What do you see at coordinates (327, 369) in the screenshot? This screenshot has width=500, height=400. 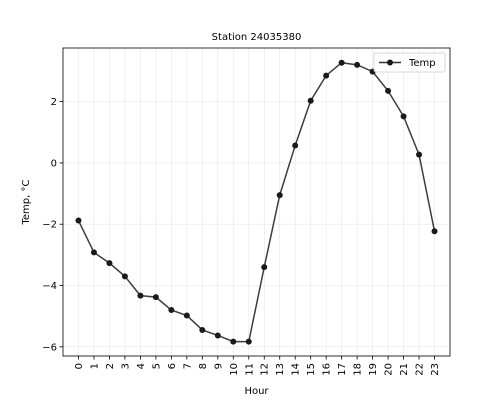 I see `x-tick-label: 16` at bounding box center [327, 369].